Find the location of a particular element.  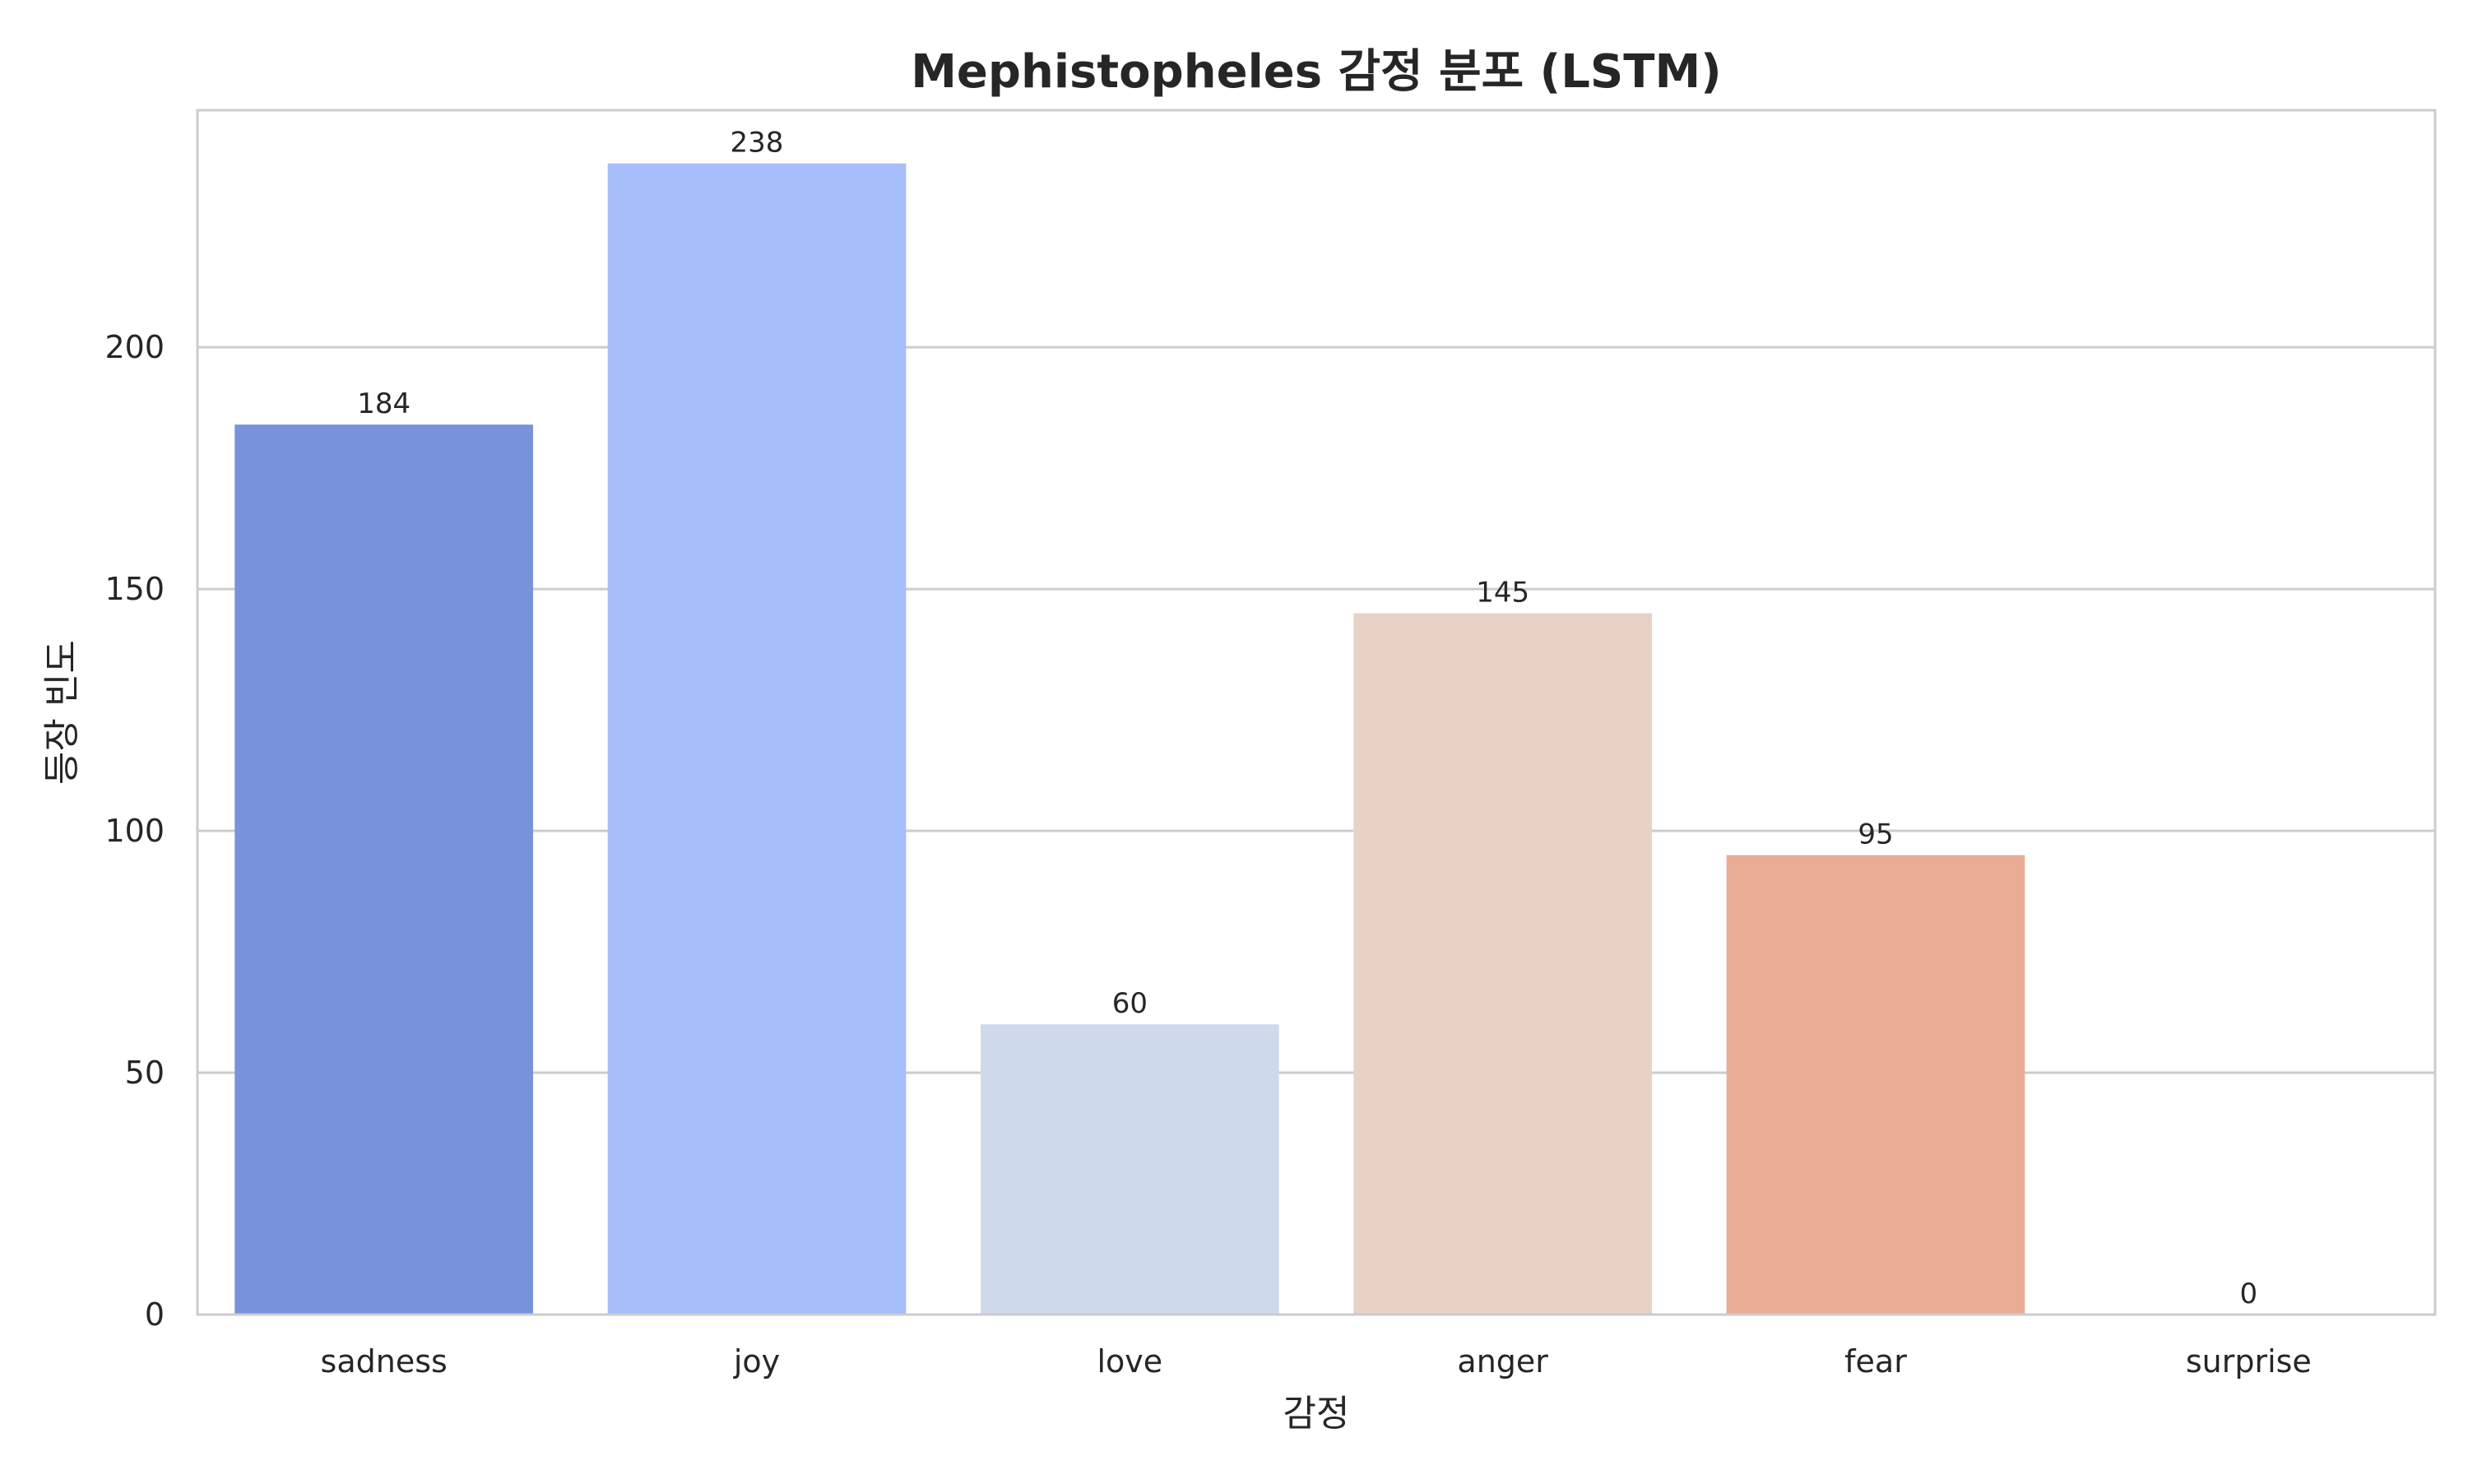

bar-sadness is located at coordinates (383, 869).